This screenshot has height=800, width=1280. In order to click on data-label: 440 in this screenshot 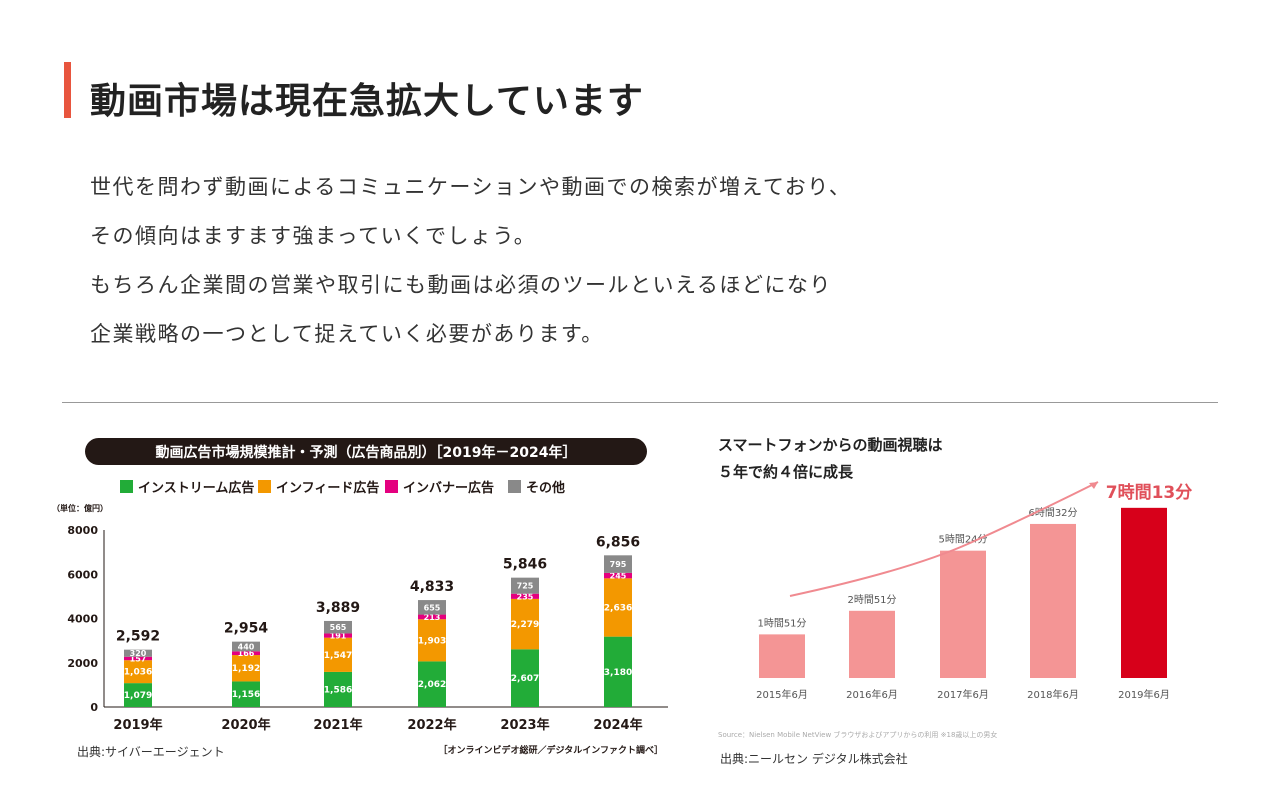, I will do `click(246, 647)`.